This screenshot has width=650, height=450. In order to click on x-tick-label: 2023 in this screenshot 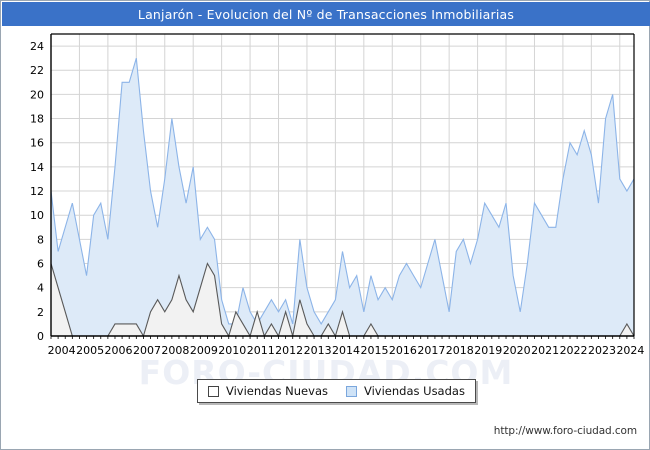, I will do `click(602, 350)`.